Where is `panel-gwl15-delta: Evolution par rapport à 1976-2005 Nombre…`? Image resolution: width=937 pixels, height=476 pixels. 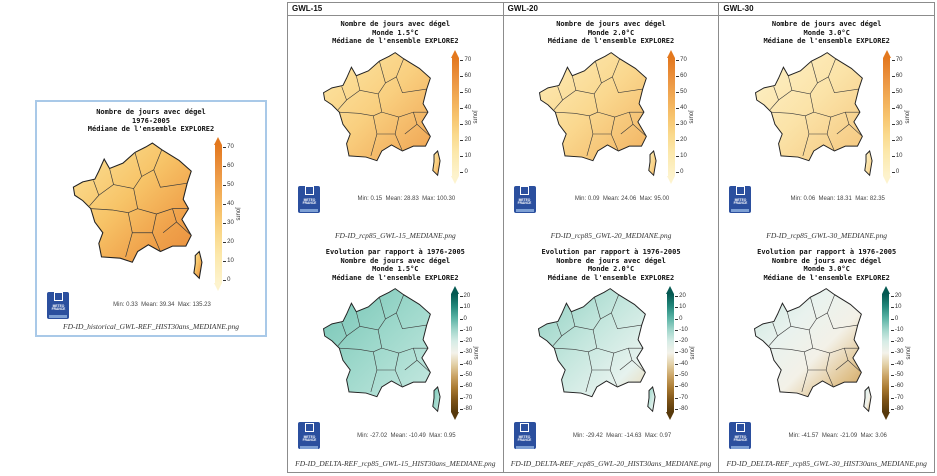
panel-gwl15-delta: Evolution par rapport à 1976-2005 Nombre… is located at coordinates (395, 358).